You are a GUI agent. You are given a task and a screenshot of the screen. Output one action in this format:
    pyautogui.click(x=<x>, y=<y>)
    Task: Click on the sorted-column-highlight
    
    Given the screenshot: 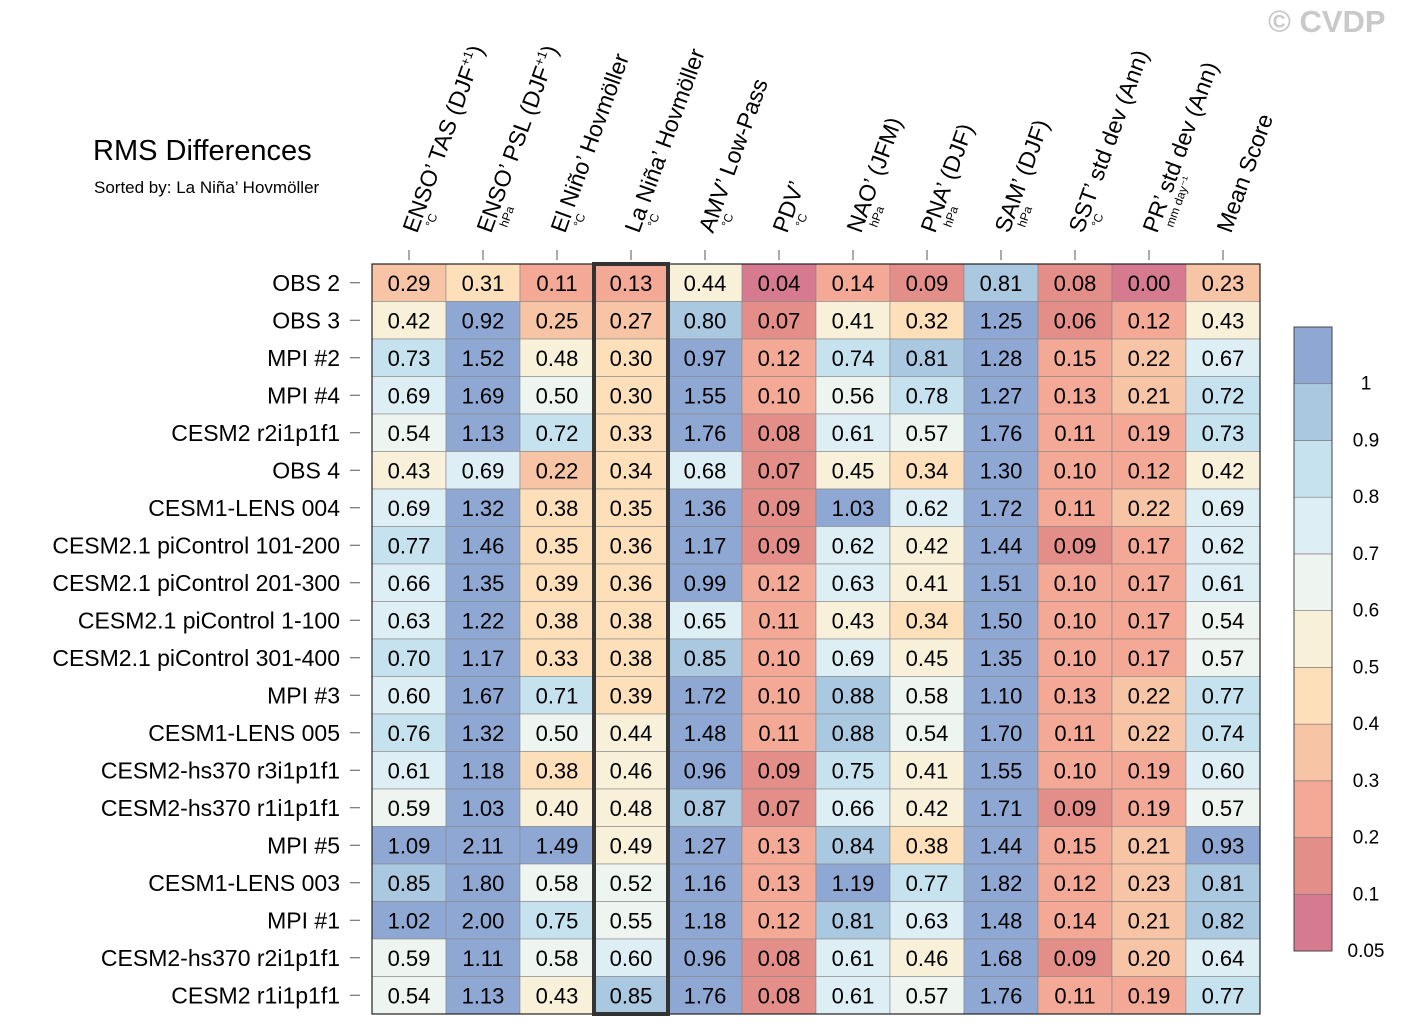 What is the action you would take?
    pyautogui.click(x=631, y=639)
    